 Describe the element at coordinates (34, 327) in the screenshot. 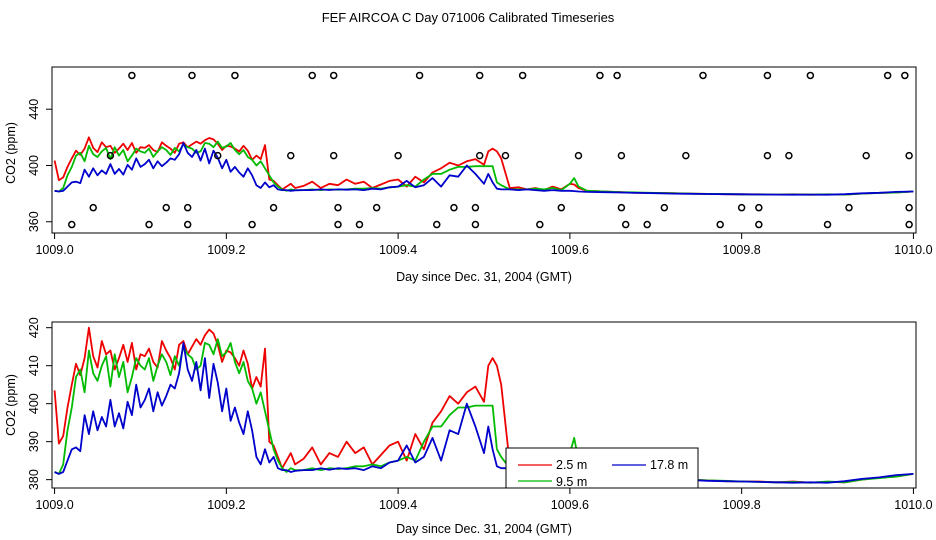

I see `bottom-y-tick-label: 420` at that location.